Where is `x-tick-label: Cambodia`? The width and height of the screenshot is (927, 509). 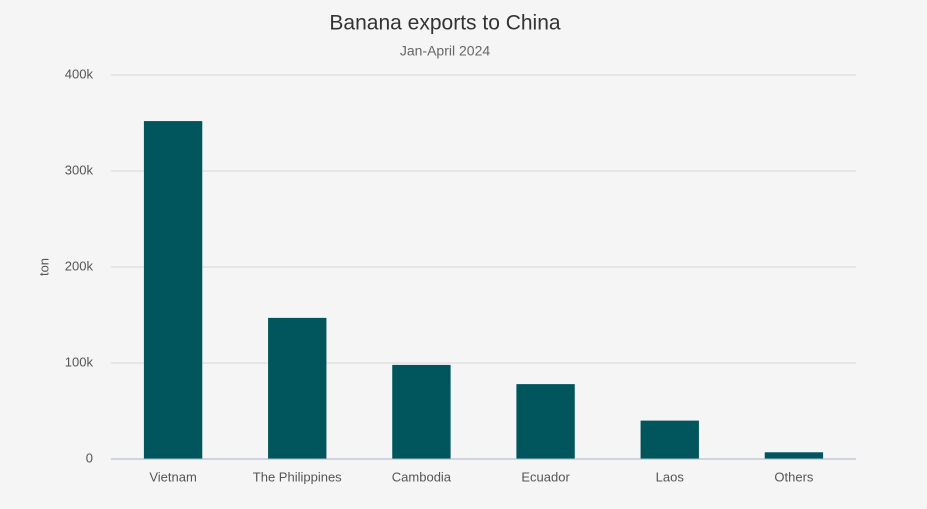
x-tick-label: Cambodia is located at coordinates (422, 476).